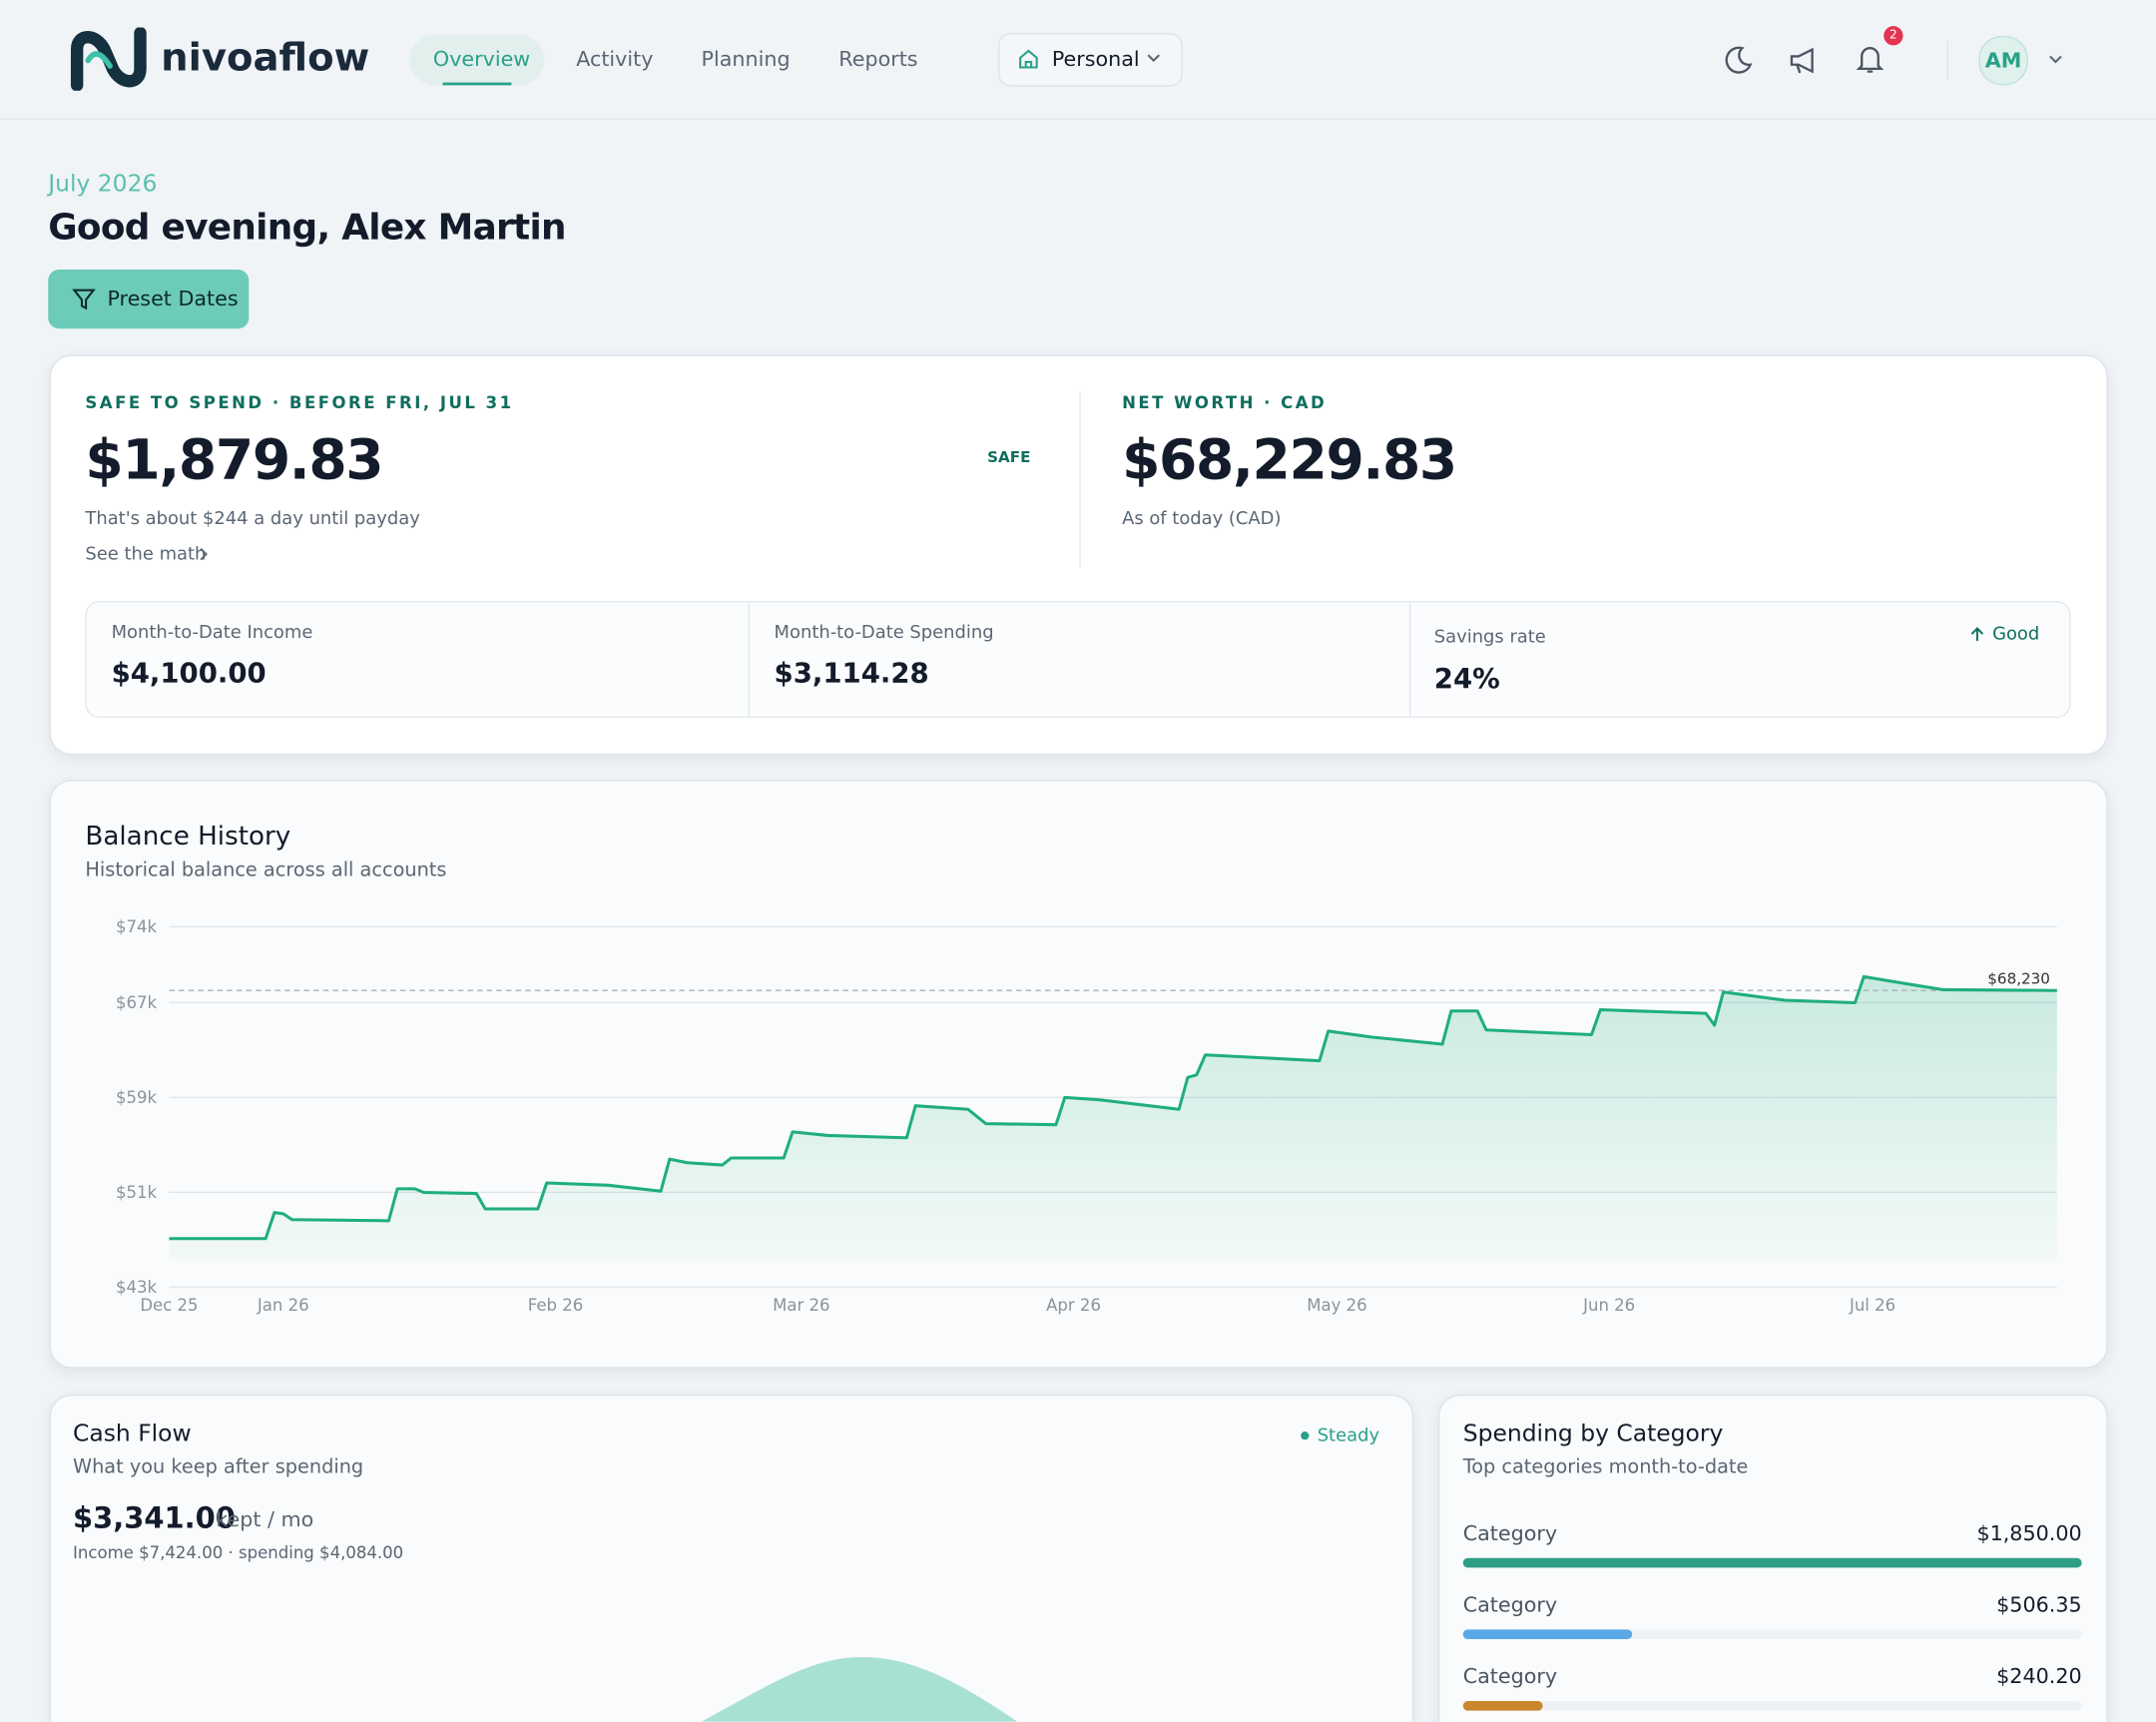 This screenshot has height=1722, width=2156. What do you see at coordinates (266, 871) in the screenshot?
I see `card-subtitle: Historical balance across all accounts` at bounding box center [266, 871].